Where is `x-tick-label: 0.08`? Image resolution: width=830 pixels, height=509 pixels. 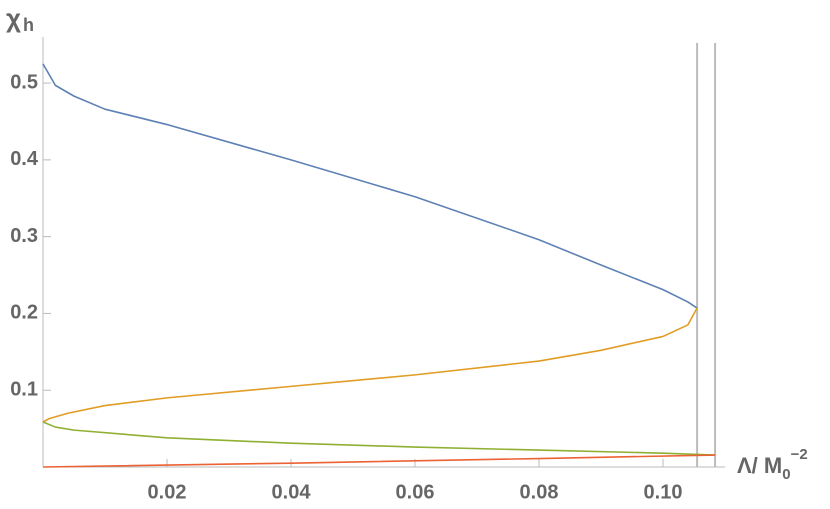
x-tick-label: 0.08 is located at coordinates (539, 492).